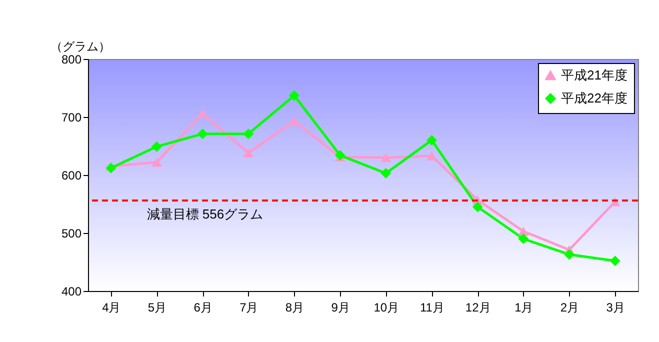  Describe the element at coordinates (71, 59) in the screenshot. I see `y-tick-label: 800` at that location.